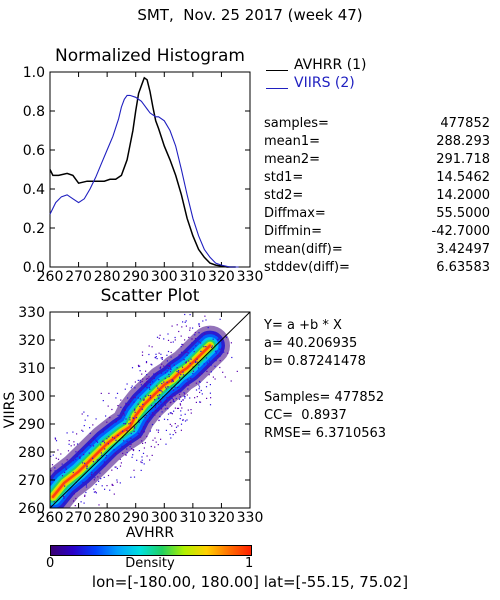 This screenshot has width=500, height=600. Describe the element at coordinates (31, 425) in the screenshot. I see `scatter-y-tick-label: 290` at that location.